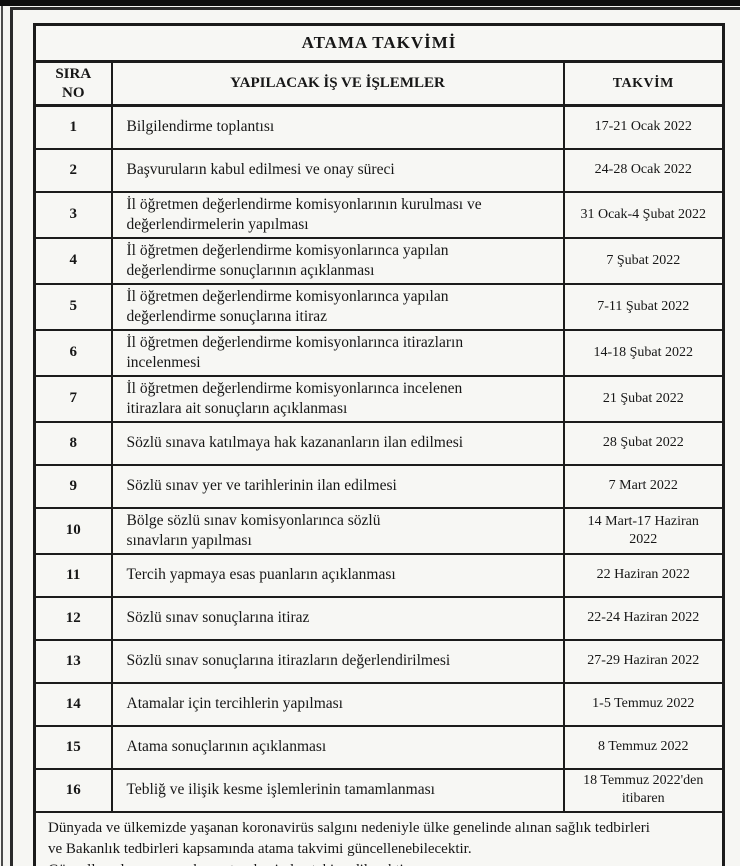 This screenshot has width=740, height=866. Describe the element at coordinates (73, 530) in the screenshot. I see `row-number-cell: 10` at that location.